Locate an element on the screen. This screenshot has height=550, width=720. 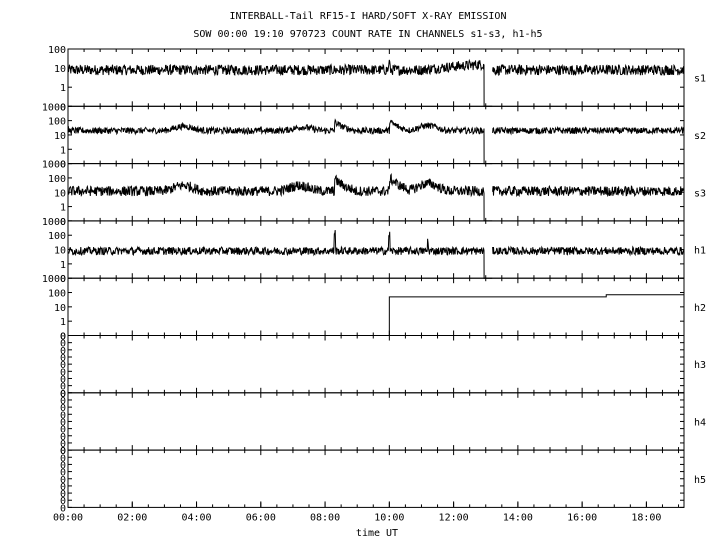
series-s1 is located at coordinates (376, 82).